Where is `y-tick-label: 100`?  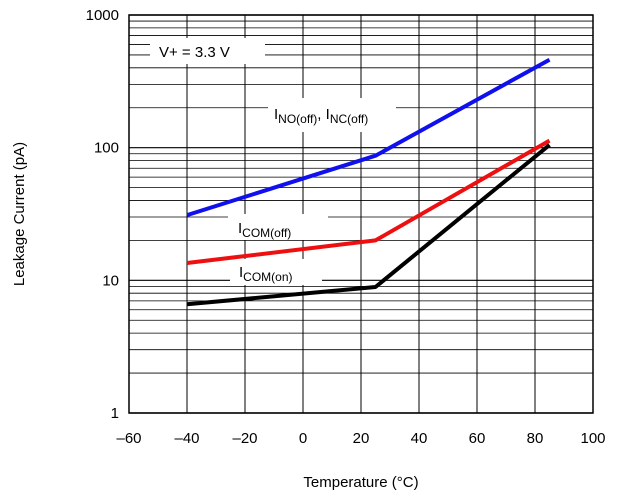 y-tick-label: 100 is located at coordinates (106, 148).